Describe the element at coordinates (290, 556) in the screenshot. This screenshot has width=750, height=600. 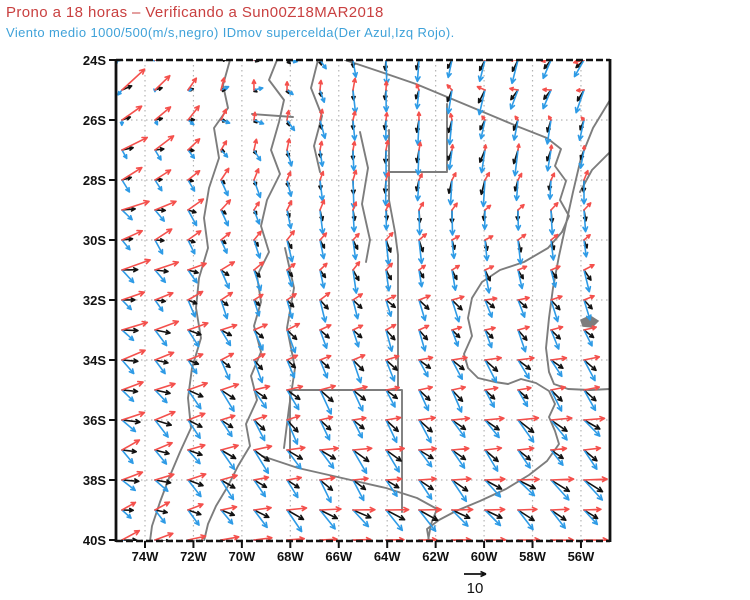
I see `x-tick-label: 68W` at that location.